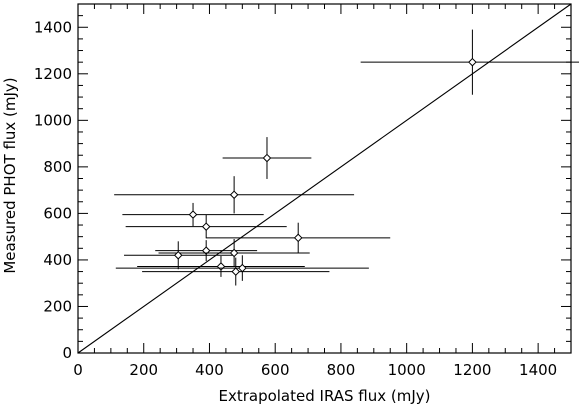 The image size is (579, 406). What do you see at coordinates (341, 370) in the screenshot?
I see `x-tick-label: 800` at bounding box center [341, 370].